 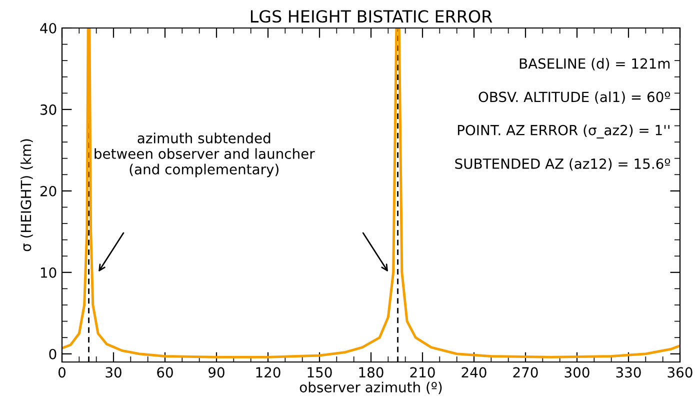 What do you see at coordinates (628, 372) in the screenshot?
I see `x-tick-label: 330` at bounding box center [628, 372].